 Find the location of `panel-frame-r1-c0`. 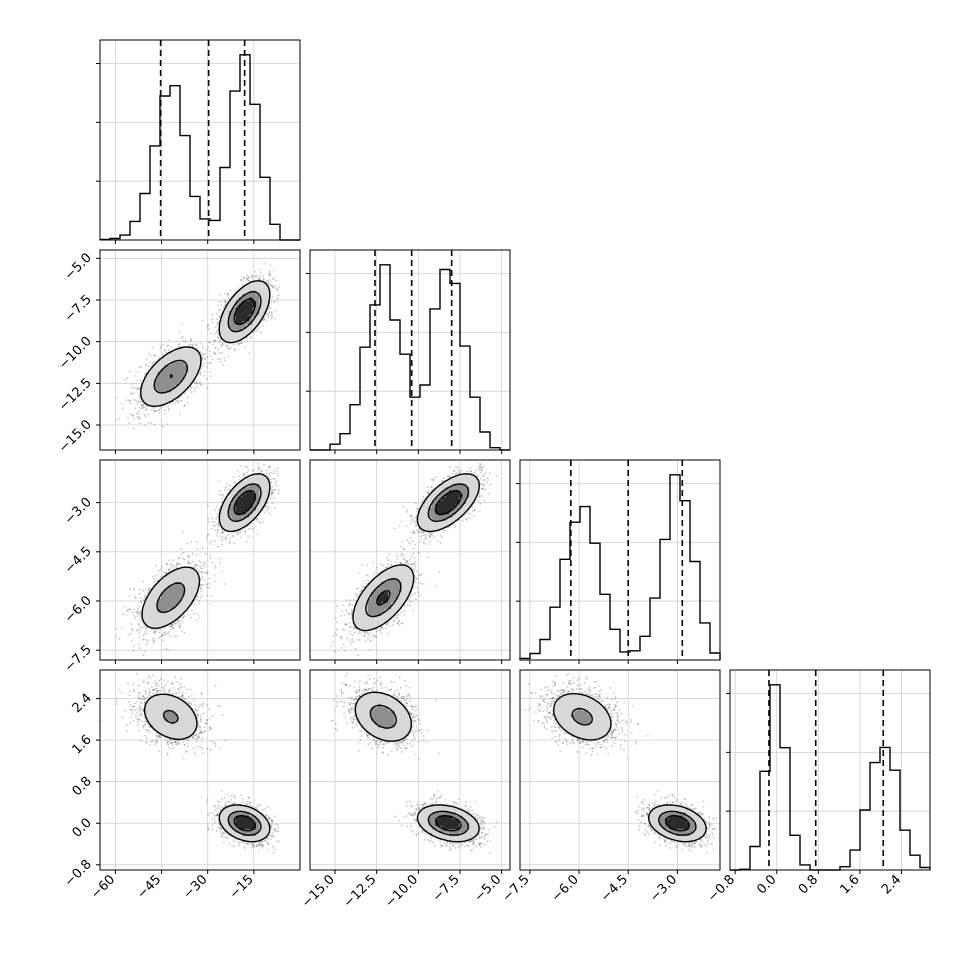

panel-frame-r1-c0 is located at coordinates (200, 350).